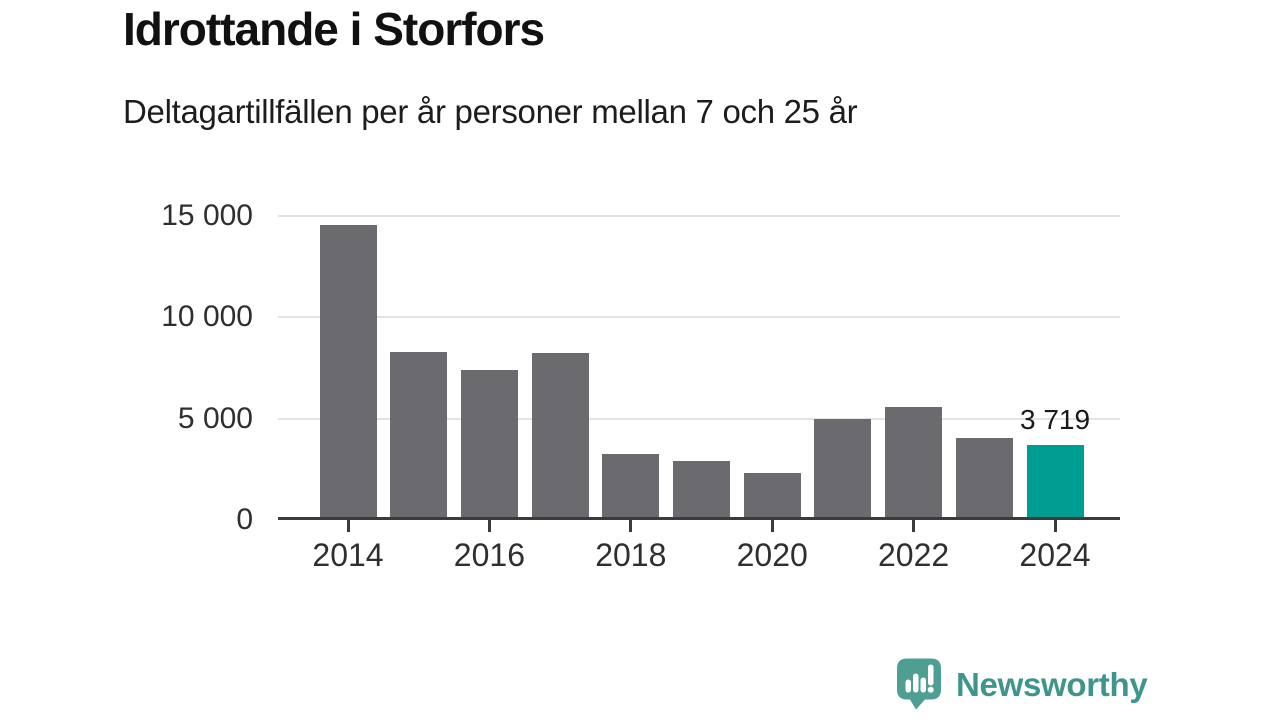  I want to click on x-axis-tick-2020, so click(772, 525).